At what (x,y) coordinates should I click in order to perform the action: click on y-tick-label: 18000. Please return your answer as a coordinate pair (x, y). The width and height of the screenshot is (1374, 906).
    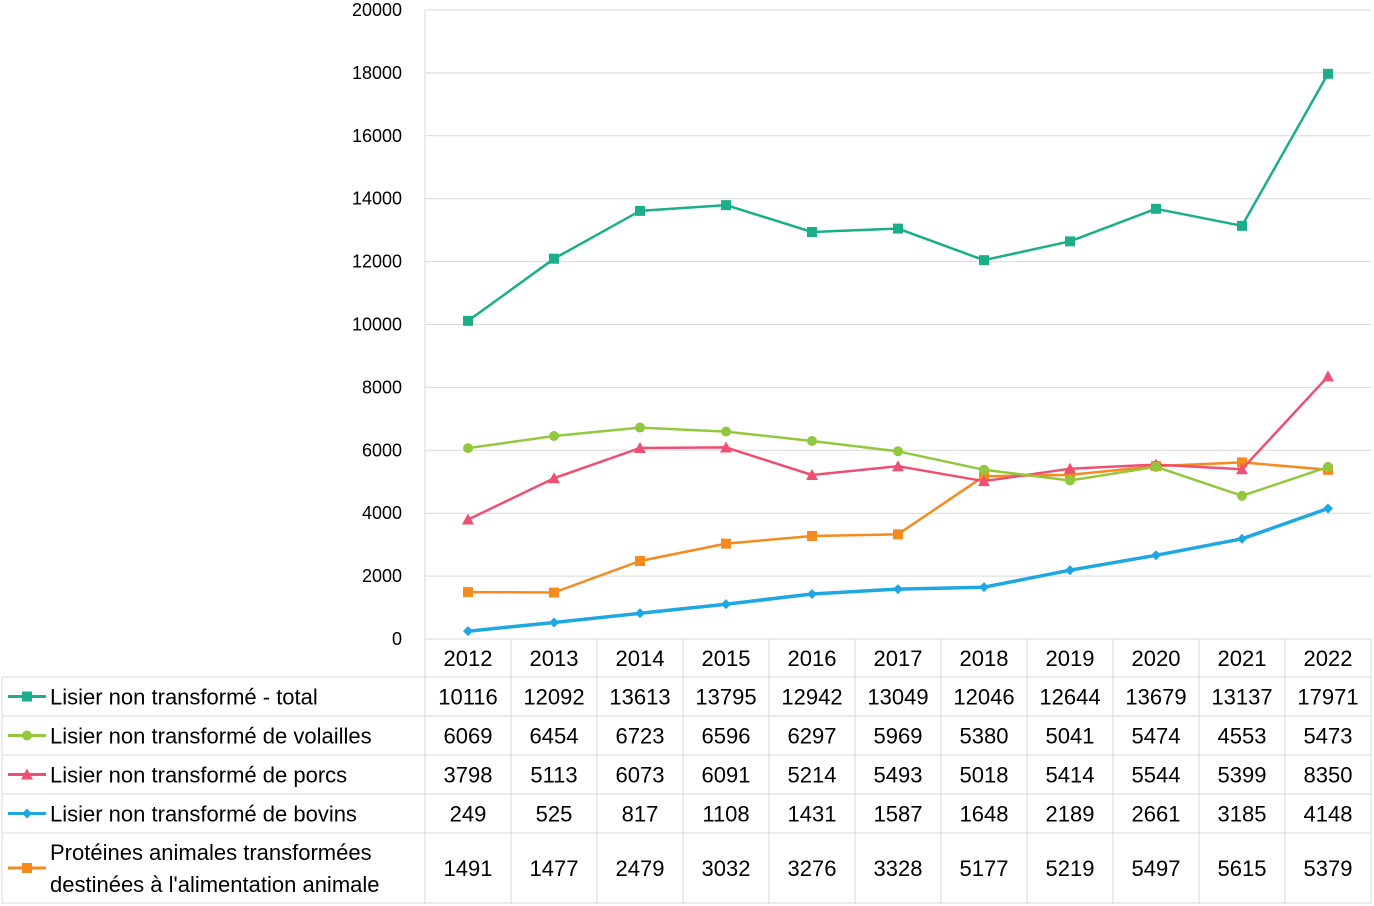
    Looking at the image, I should click on (377, 73).